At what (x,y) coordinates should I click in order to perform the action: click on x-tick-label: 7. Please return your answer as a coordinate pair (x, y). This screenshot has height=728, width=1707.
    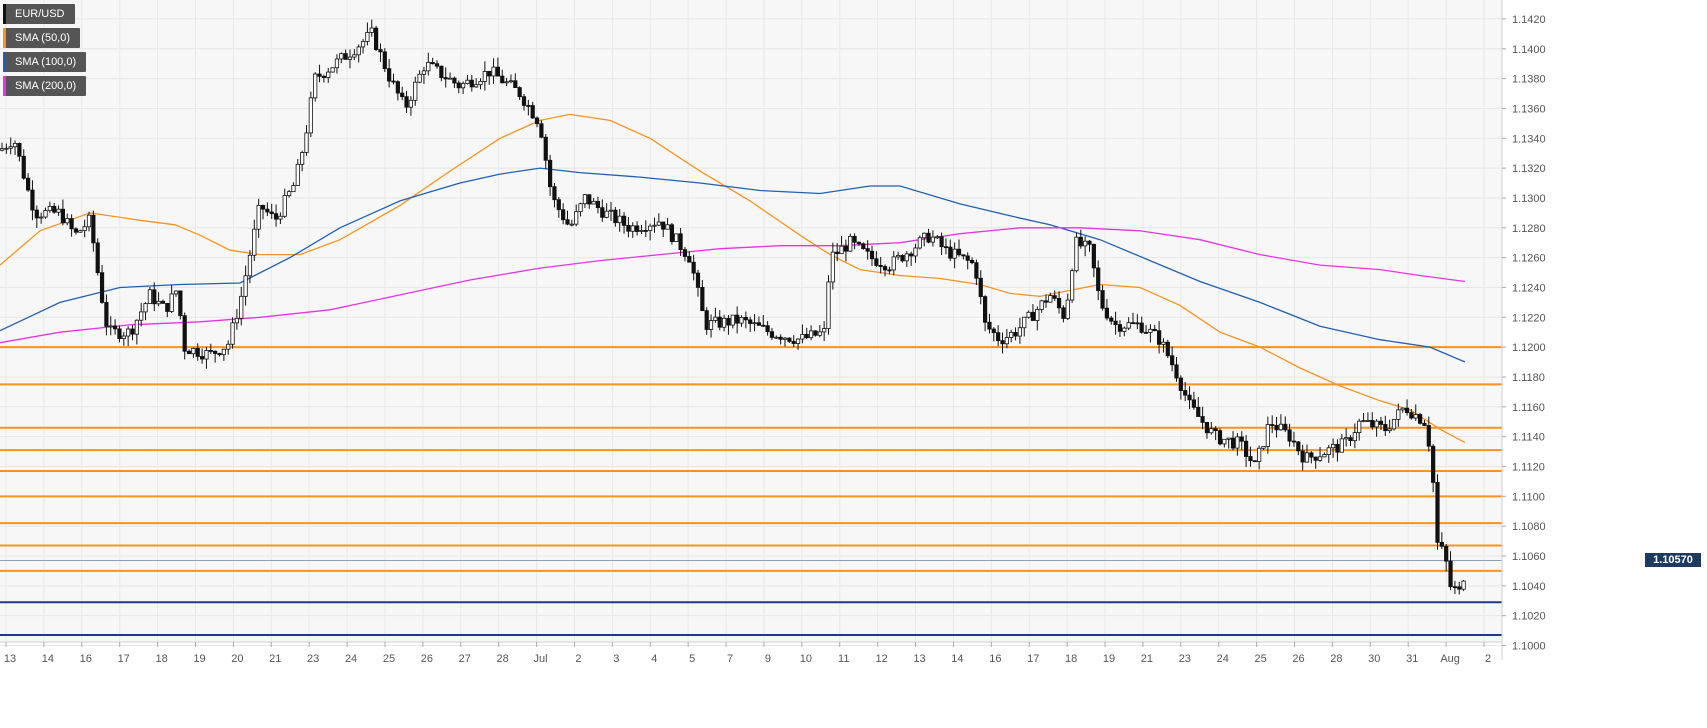
    Looking at the image, I should click on (730, 659).